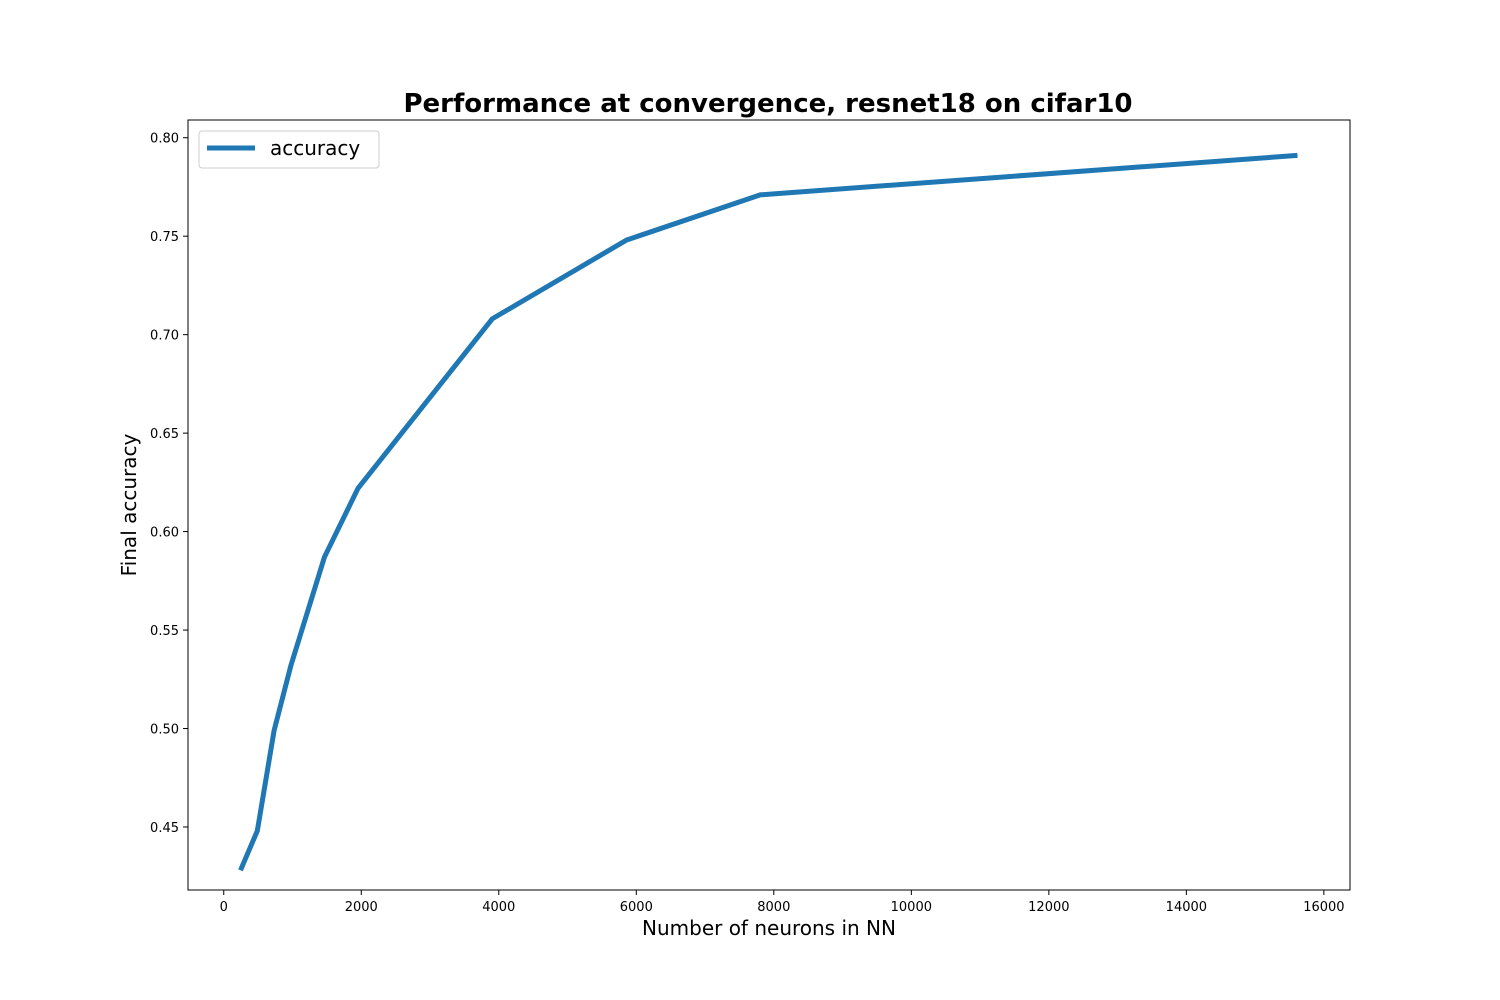  What do you see at coordinates (361, 907) in the screenshot?
I see `x-tick-label: 2000` at bounding box center [361, 907].